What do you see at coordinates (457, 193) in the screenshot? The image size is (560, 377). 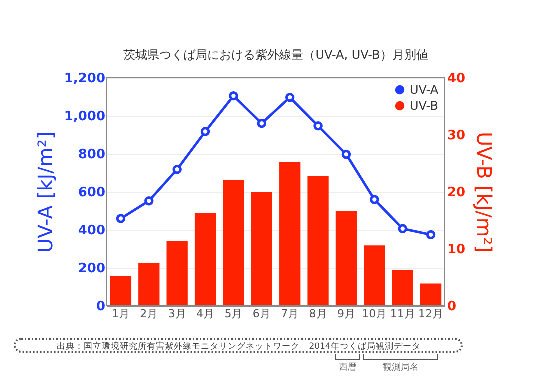 I see `y2-tick-label: 20` at bounding box center [457, 193].